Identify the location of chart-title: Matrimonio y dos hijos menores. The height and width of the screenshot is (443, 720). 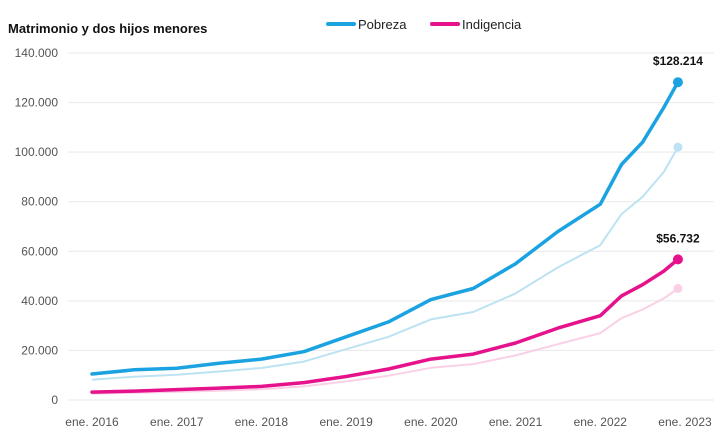
(107, 28).